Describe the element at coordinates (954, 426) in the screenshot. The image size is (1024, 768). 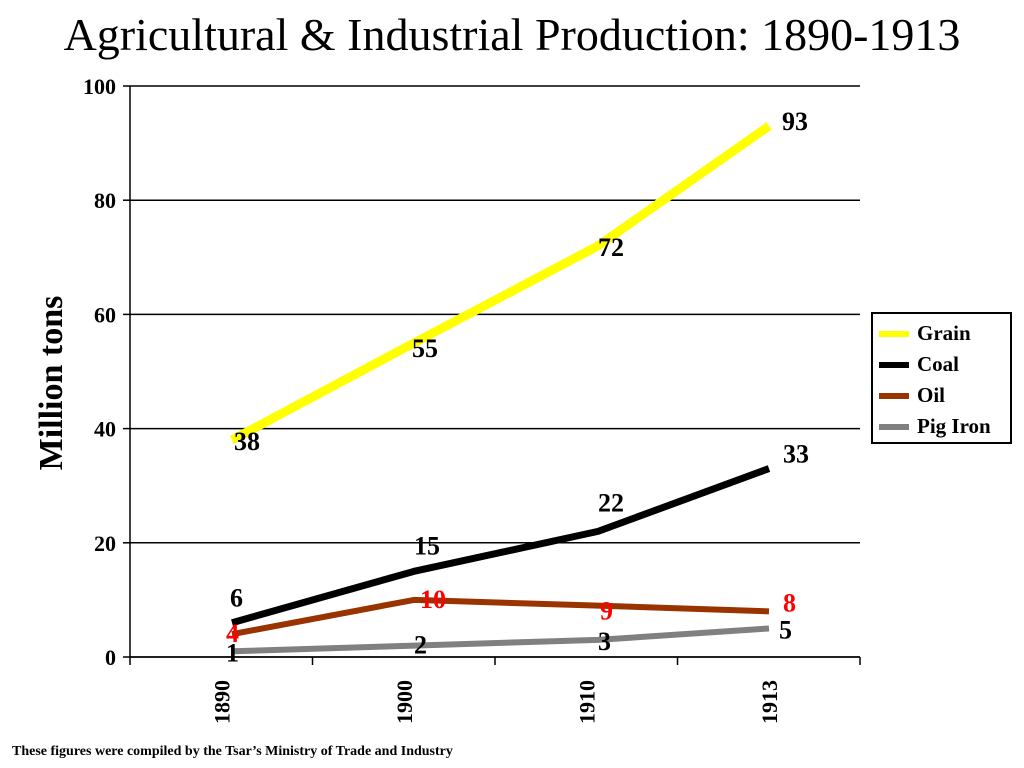
I see `legend-label: Pig Iron` at that location.